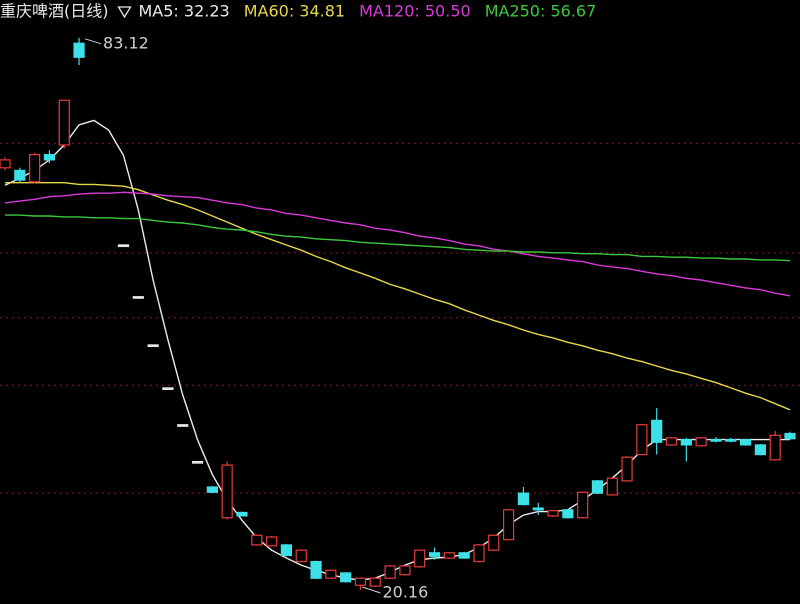 The image size is (800, 604). Describe the element at coordinates (184, 11) in the screenshot. I see `legend-entry: MA5: 32.23` at that location.